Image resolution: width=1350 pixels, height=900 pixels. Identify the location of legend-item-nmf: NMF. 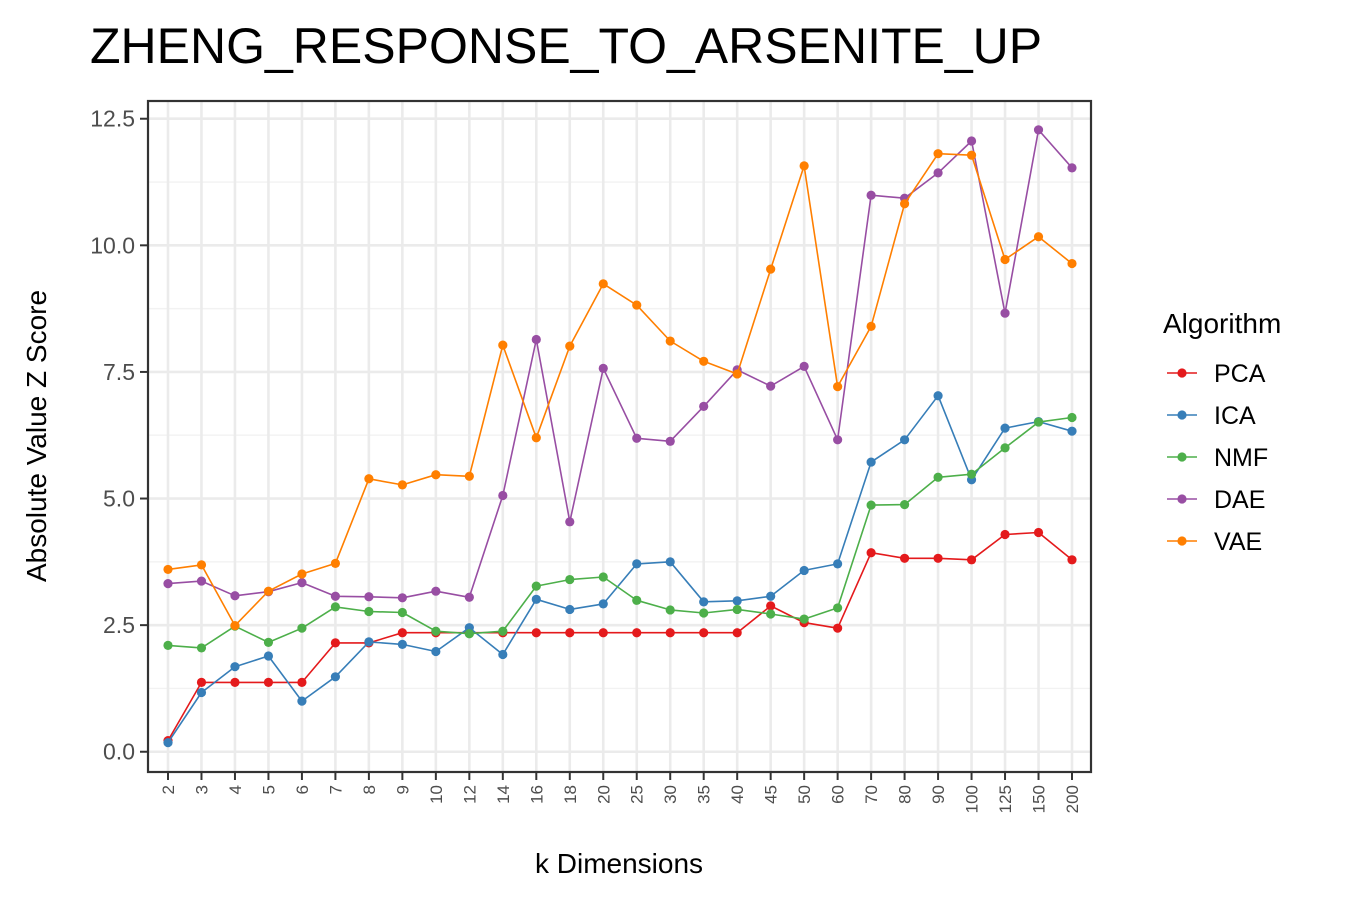
(1217, 458).